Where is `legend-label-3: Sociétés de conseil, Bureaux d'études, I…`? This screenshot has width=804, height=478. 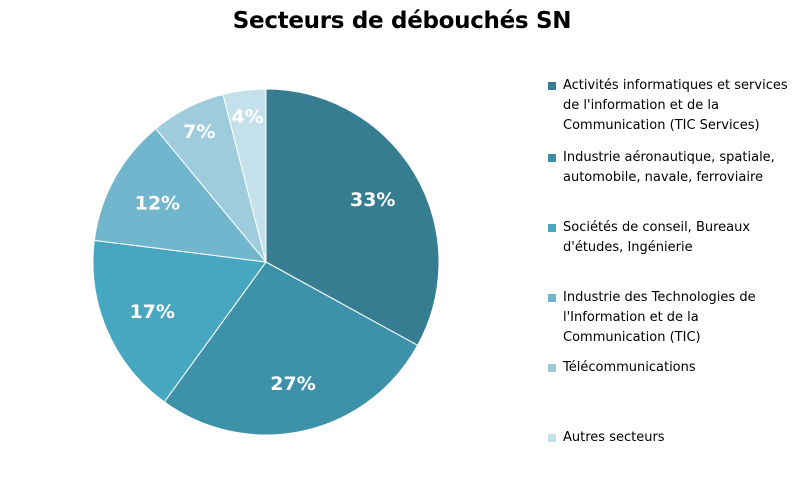
legend-label-3: Sociétés de conseil, Bureaux d'études, I… is located at coordinates (657, 237).